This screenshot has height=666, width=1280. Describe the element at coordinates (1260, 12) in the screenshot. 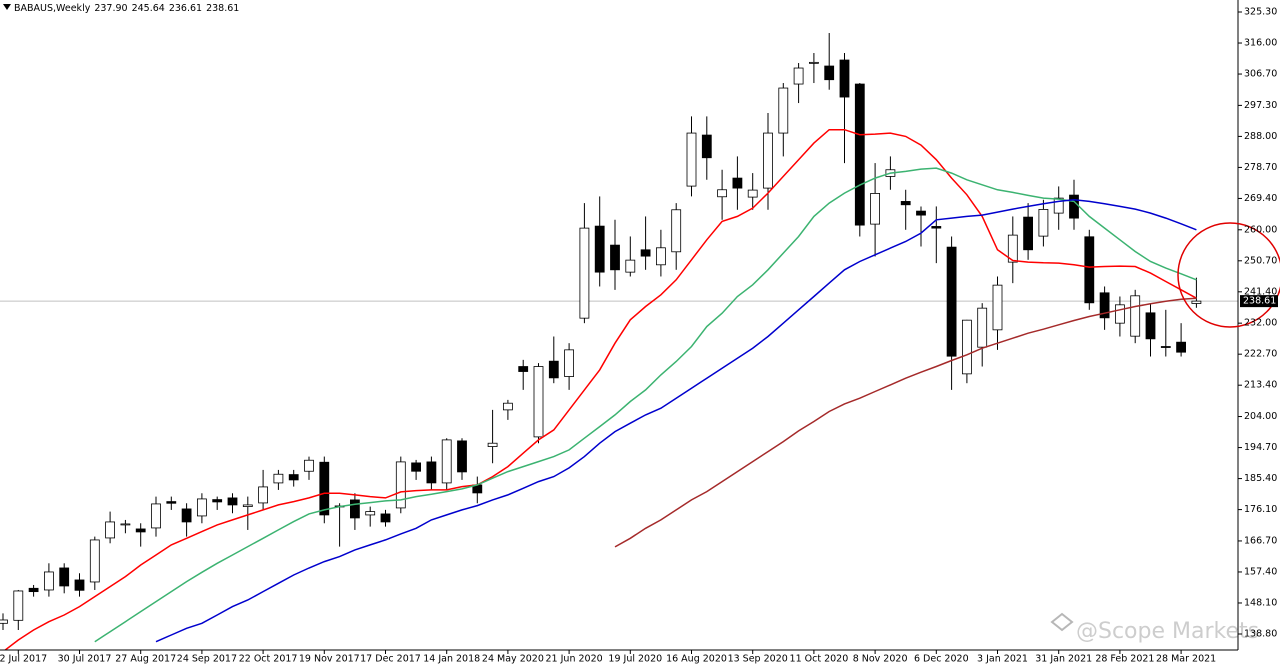

I see `y-tick-label: 325.30` at that location.